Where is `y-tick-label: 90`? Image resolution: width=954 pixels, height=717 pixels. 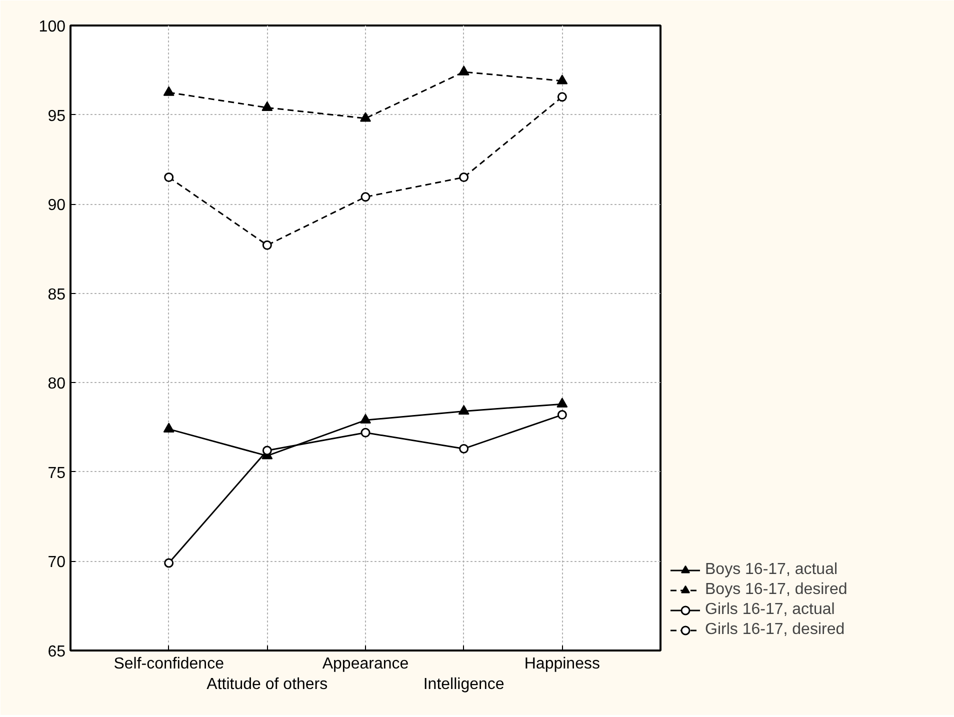 y-tick-label: 90 is located at coordinates (57, 205).